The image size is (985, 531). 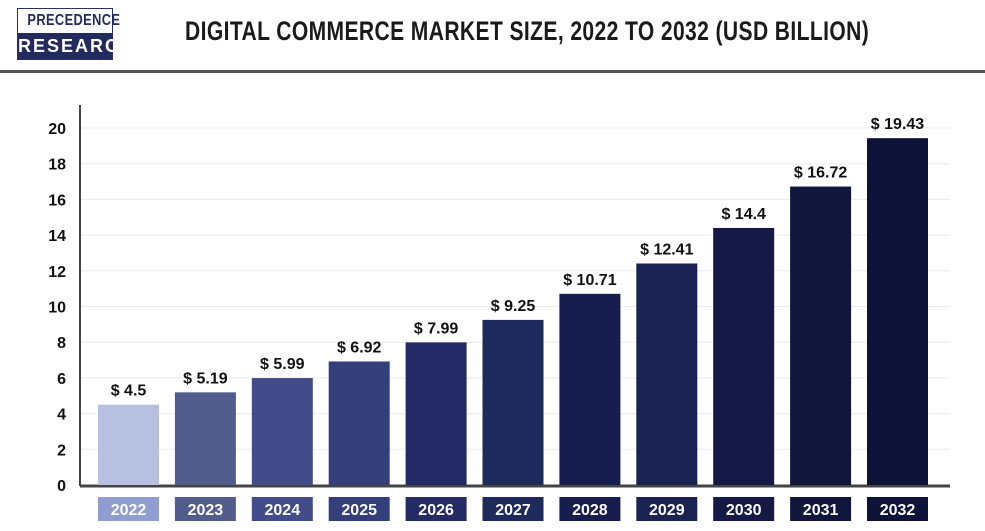 I want to click on x-tick-label: 2031, so click(x=821, y=510).